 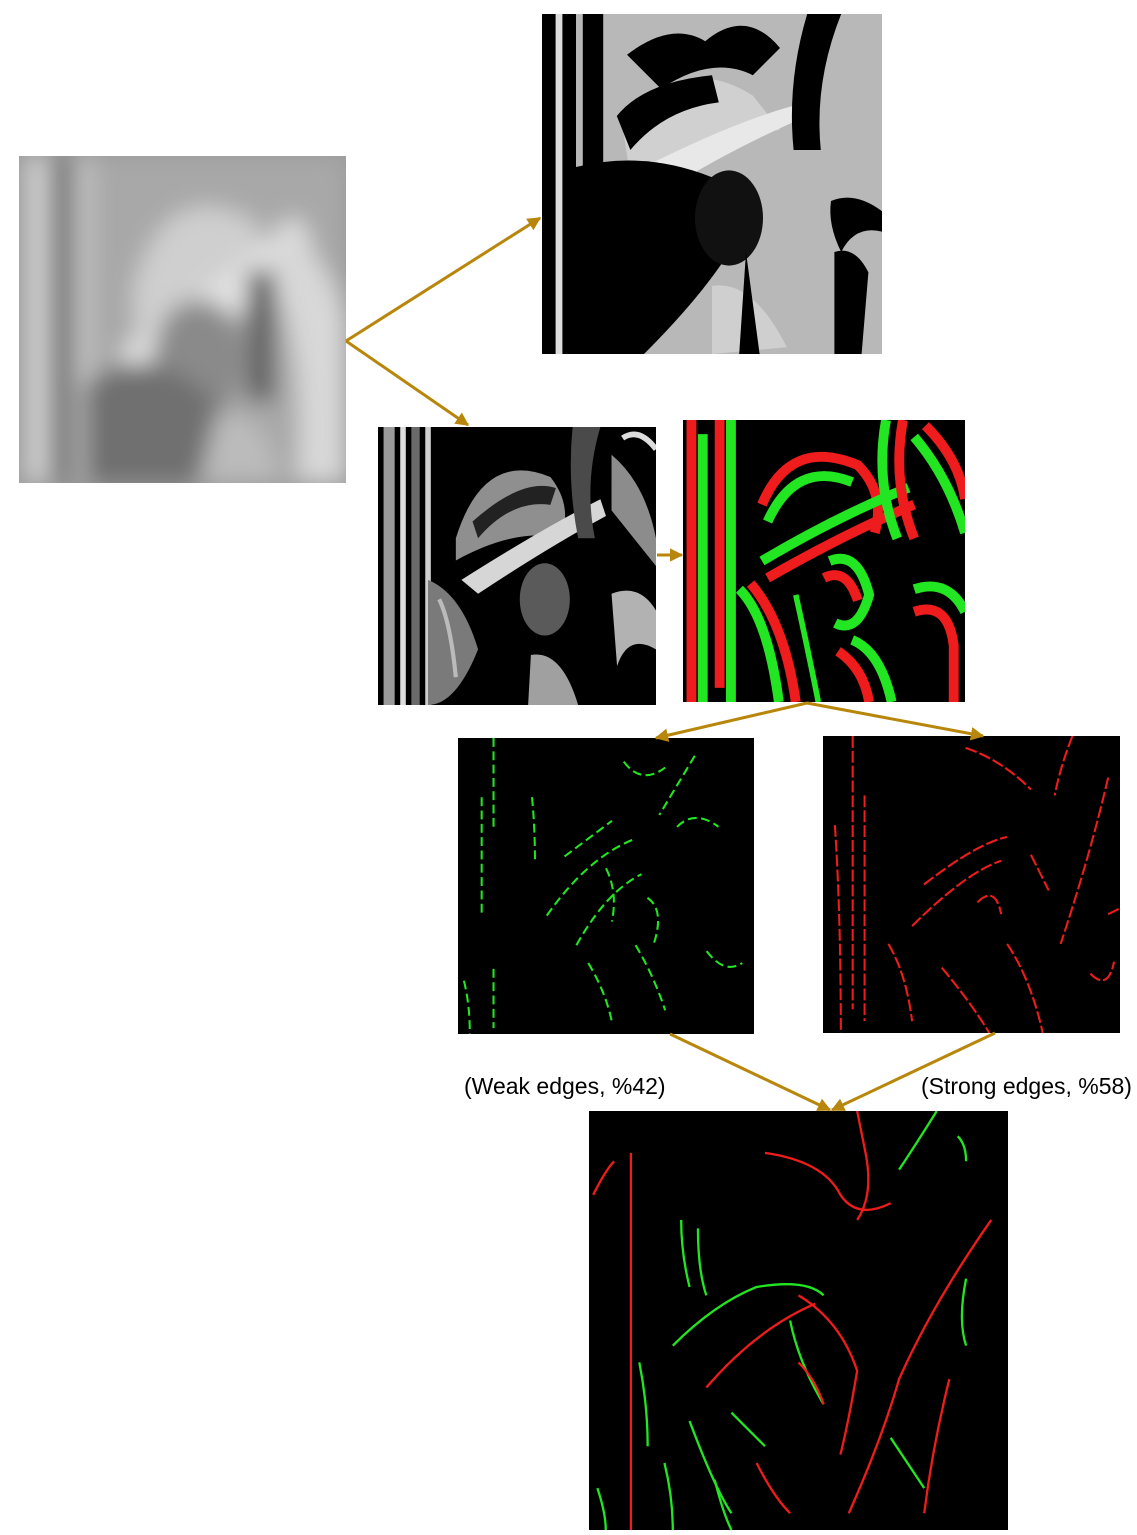 I want to click on strong-edges-image, so click(x=971, y=884).